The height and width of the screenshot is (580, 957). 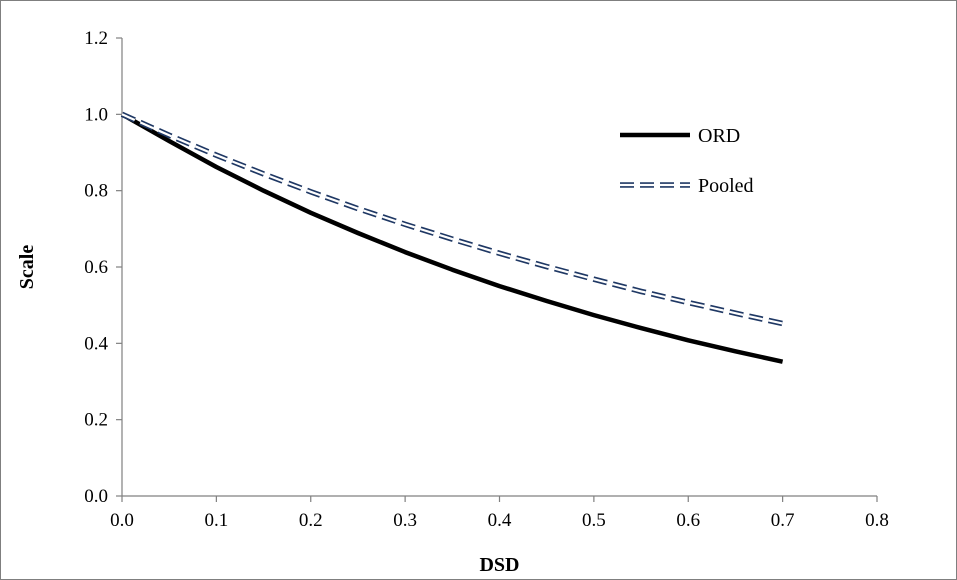 I want to click on x-tick-label: 0.2, so click(x=311, y=520).